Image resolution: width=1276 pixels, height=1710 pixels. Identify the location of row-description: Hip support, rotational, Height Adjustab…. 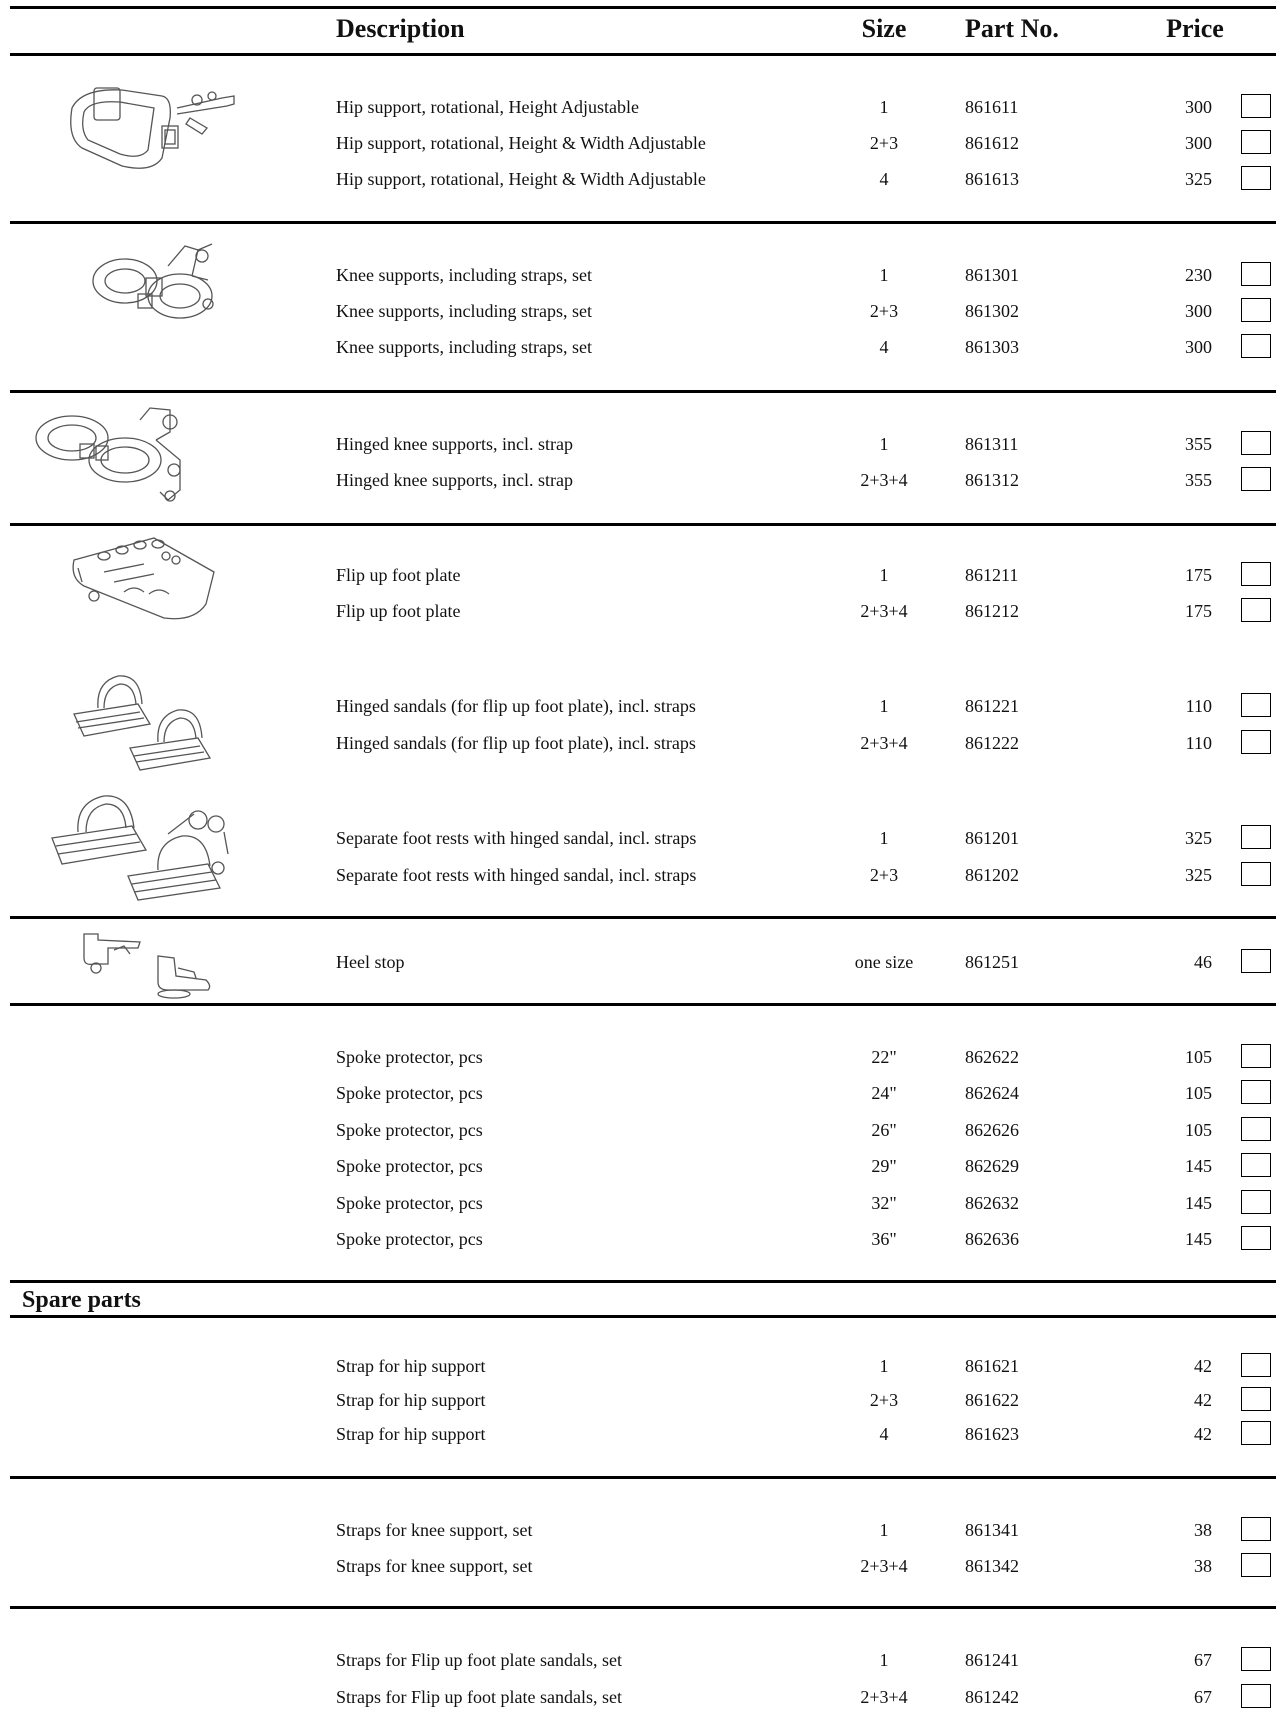
(487, 107).